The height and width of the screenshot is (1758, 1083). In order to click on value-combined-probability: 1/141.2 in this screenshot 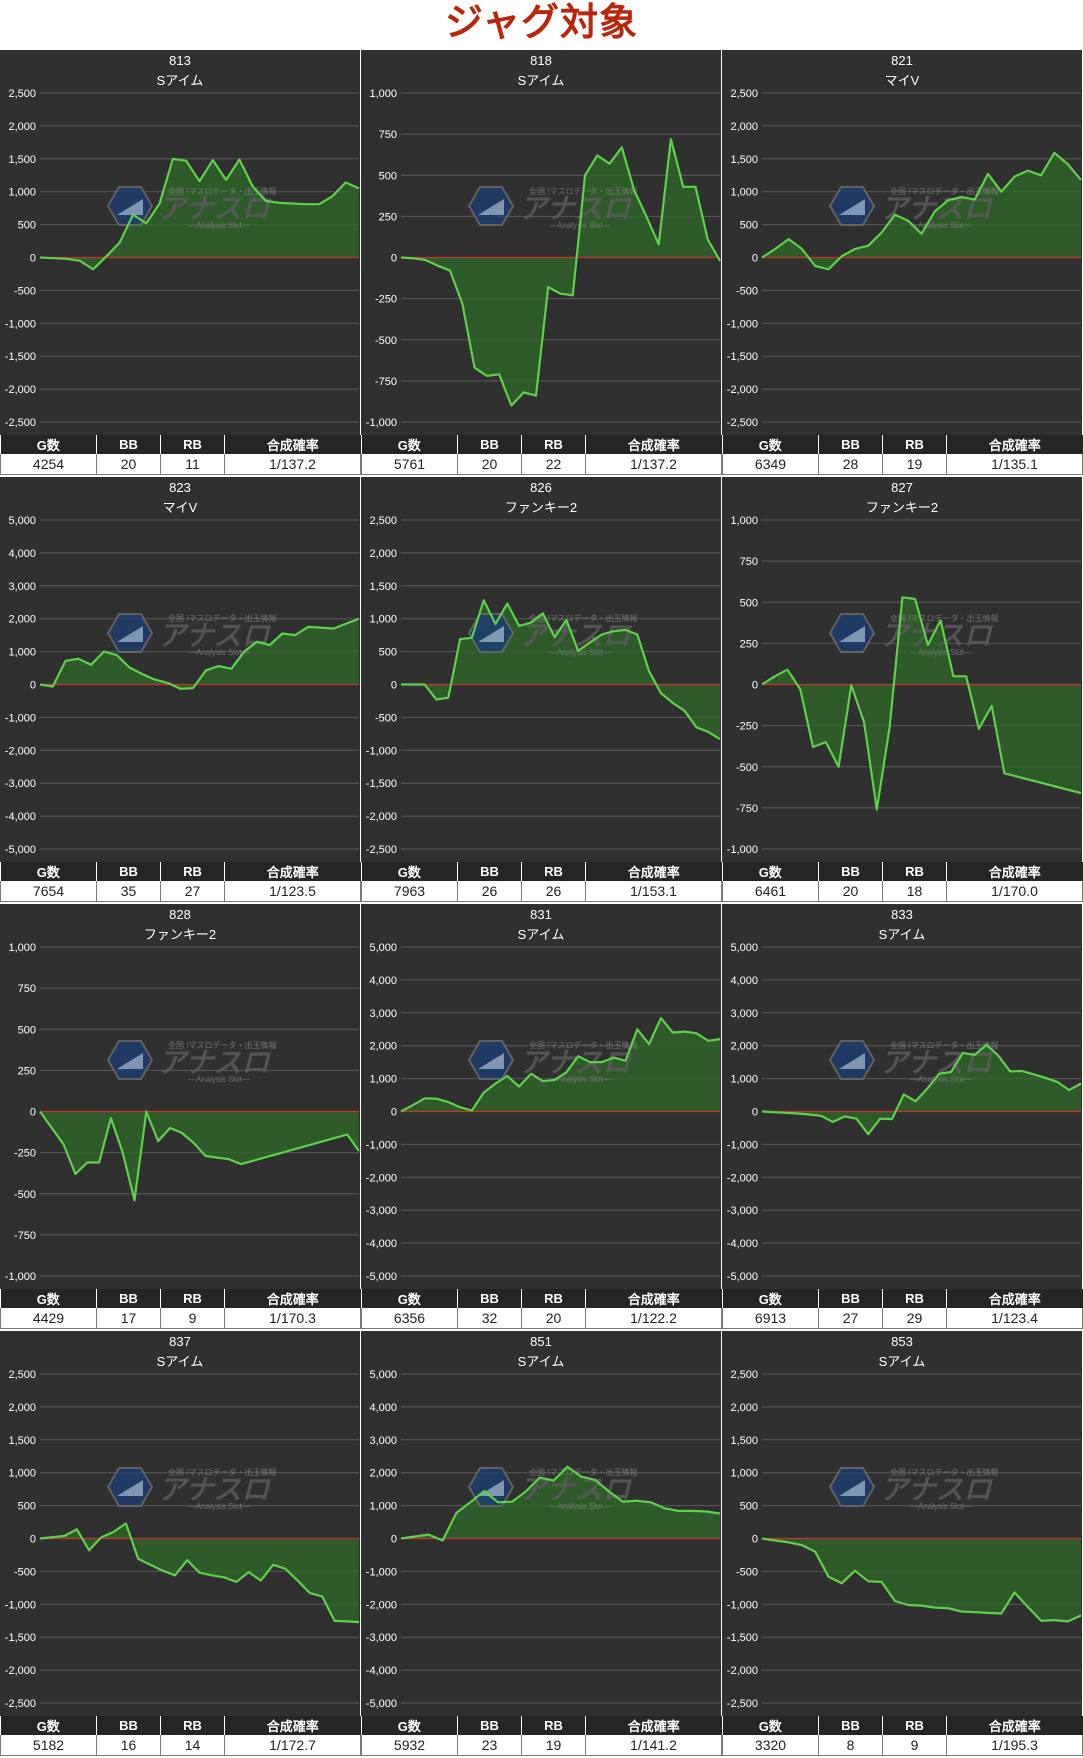, I will do `click(653, 1745)`.